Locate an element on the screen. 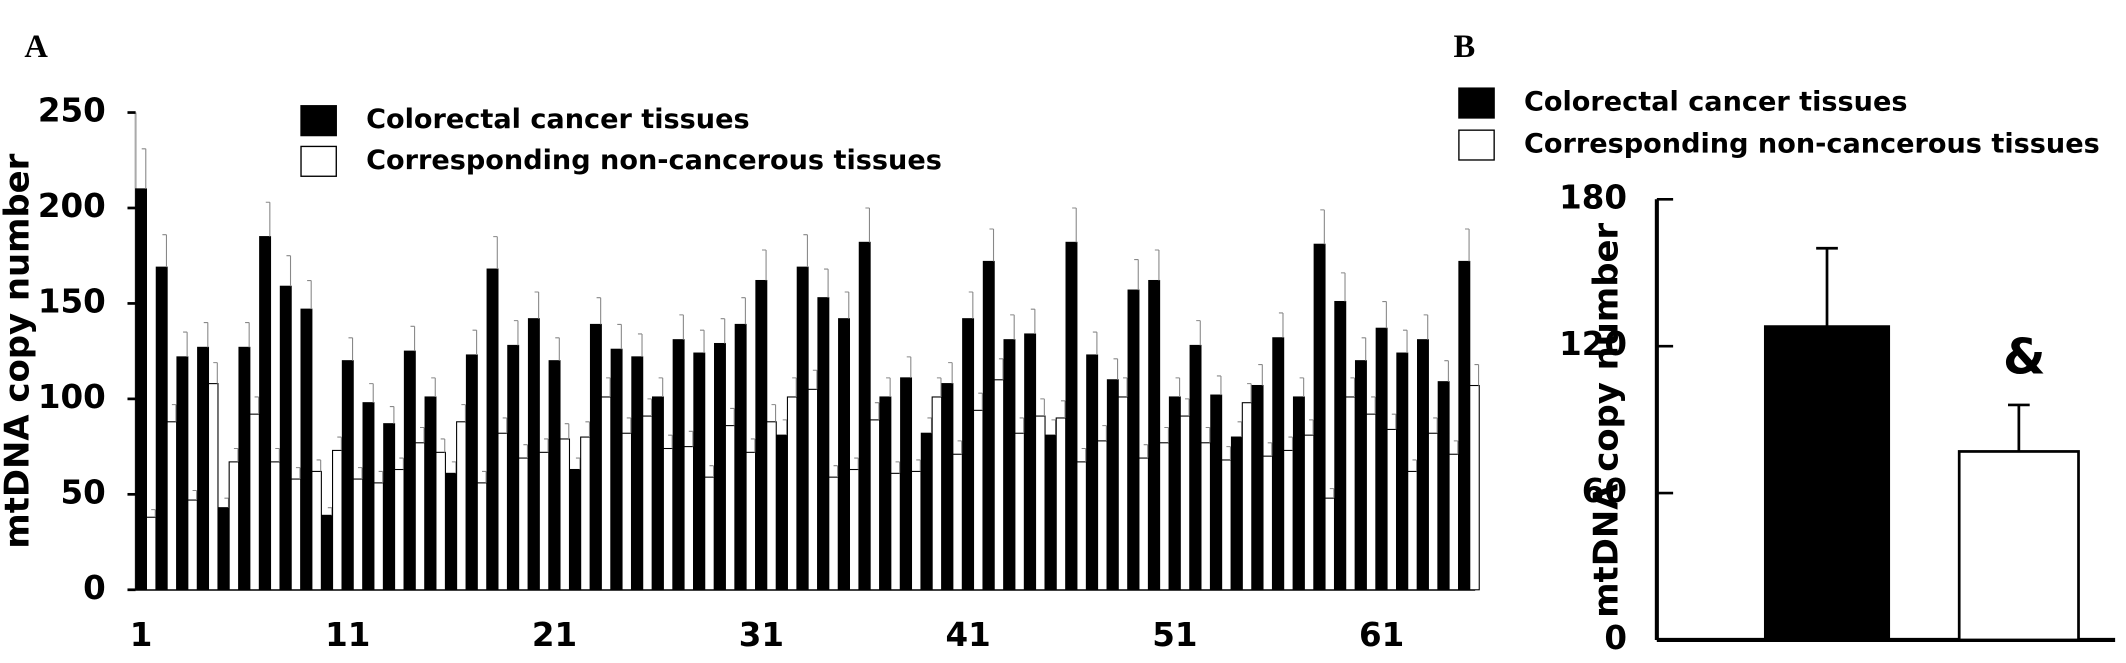 This screenshot has height=663, width=2126. x-tick-label: 21 is located at coordinates (554, 635).